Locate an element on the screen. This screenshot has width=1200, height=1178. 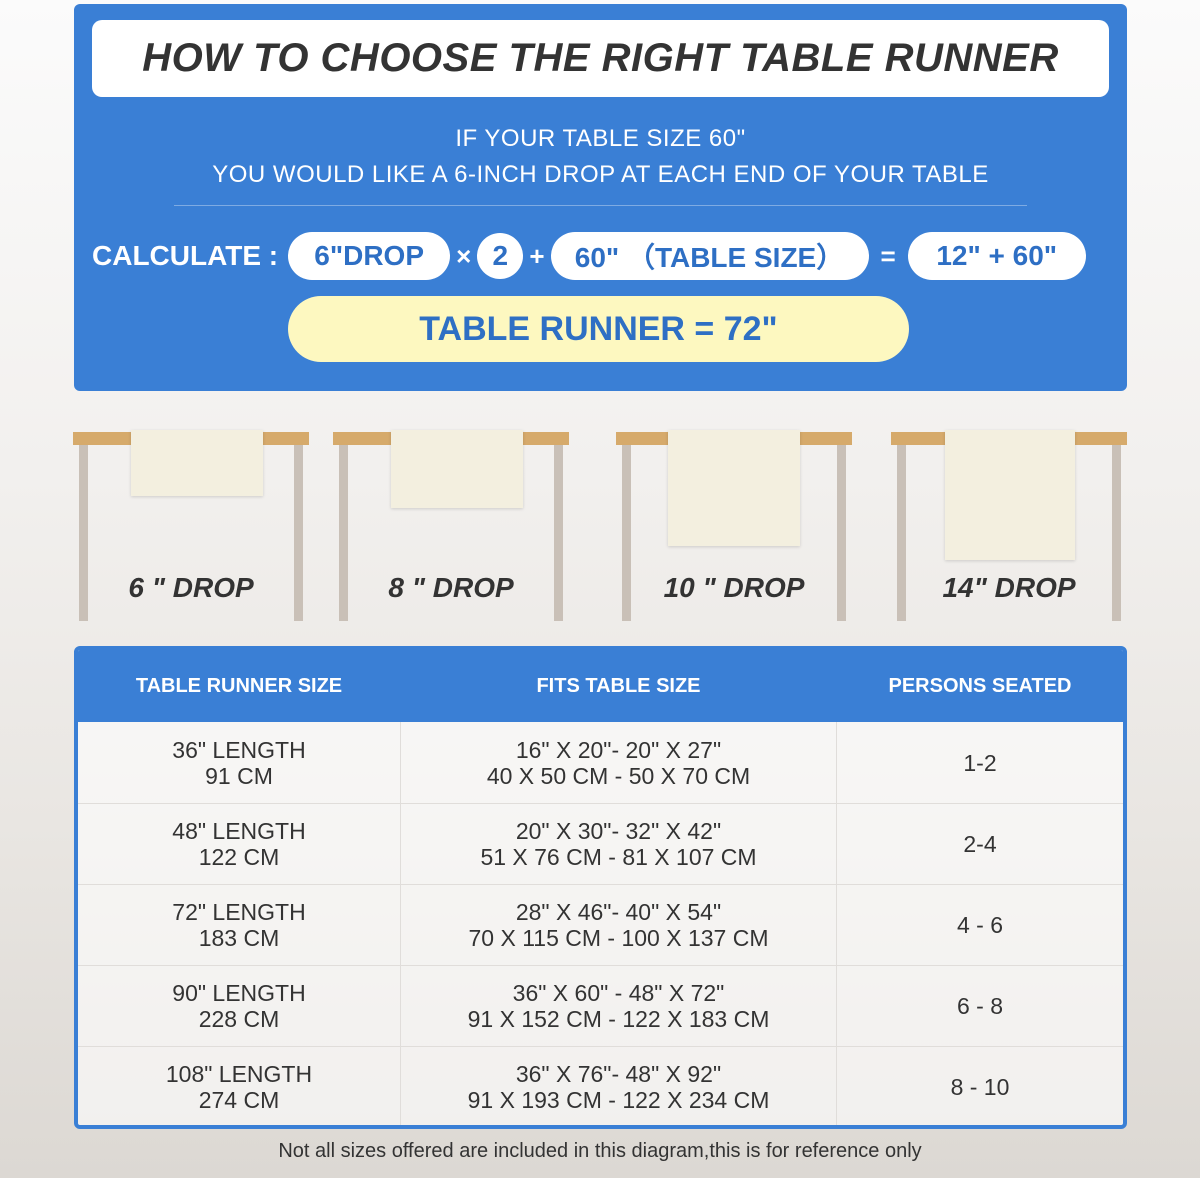
fits-cm: 70 X 115 CM - 100 X 137 CM is located at coordinates (618, 938).